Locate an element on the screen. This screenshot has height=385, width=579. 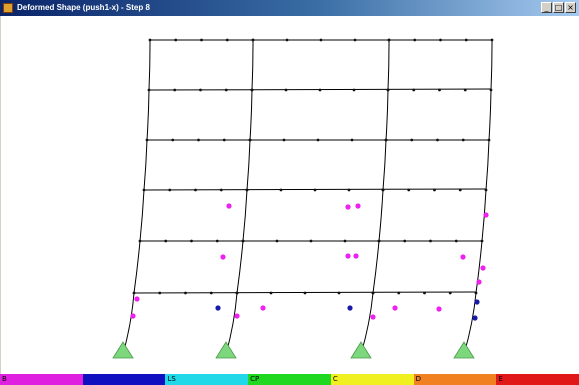
hinge-state-legend: B LS CP C D E is located at coordinates (289, 379).